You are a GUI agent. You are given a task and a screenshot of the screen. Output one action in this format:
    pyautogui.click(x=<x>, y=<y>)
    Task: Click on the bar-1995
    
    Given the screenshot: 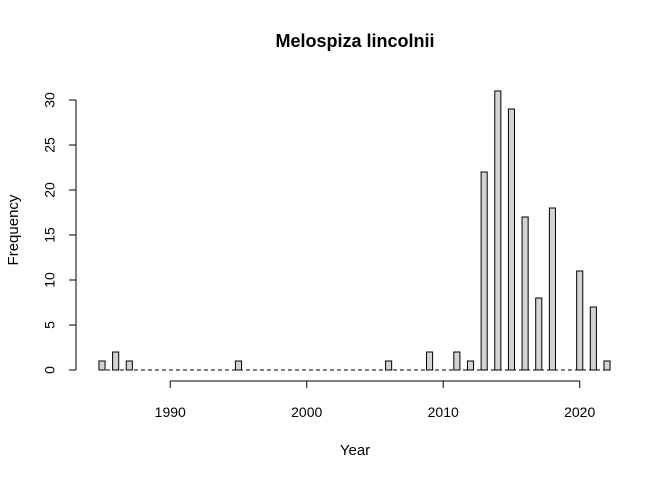 What is the action you would take?
    pyautogui.click(x=238, y=365)
    